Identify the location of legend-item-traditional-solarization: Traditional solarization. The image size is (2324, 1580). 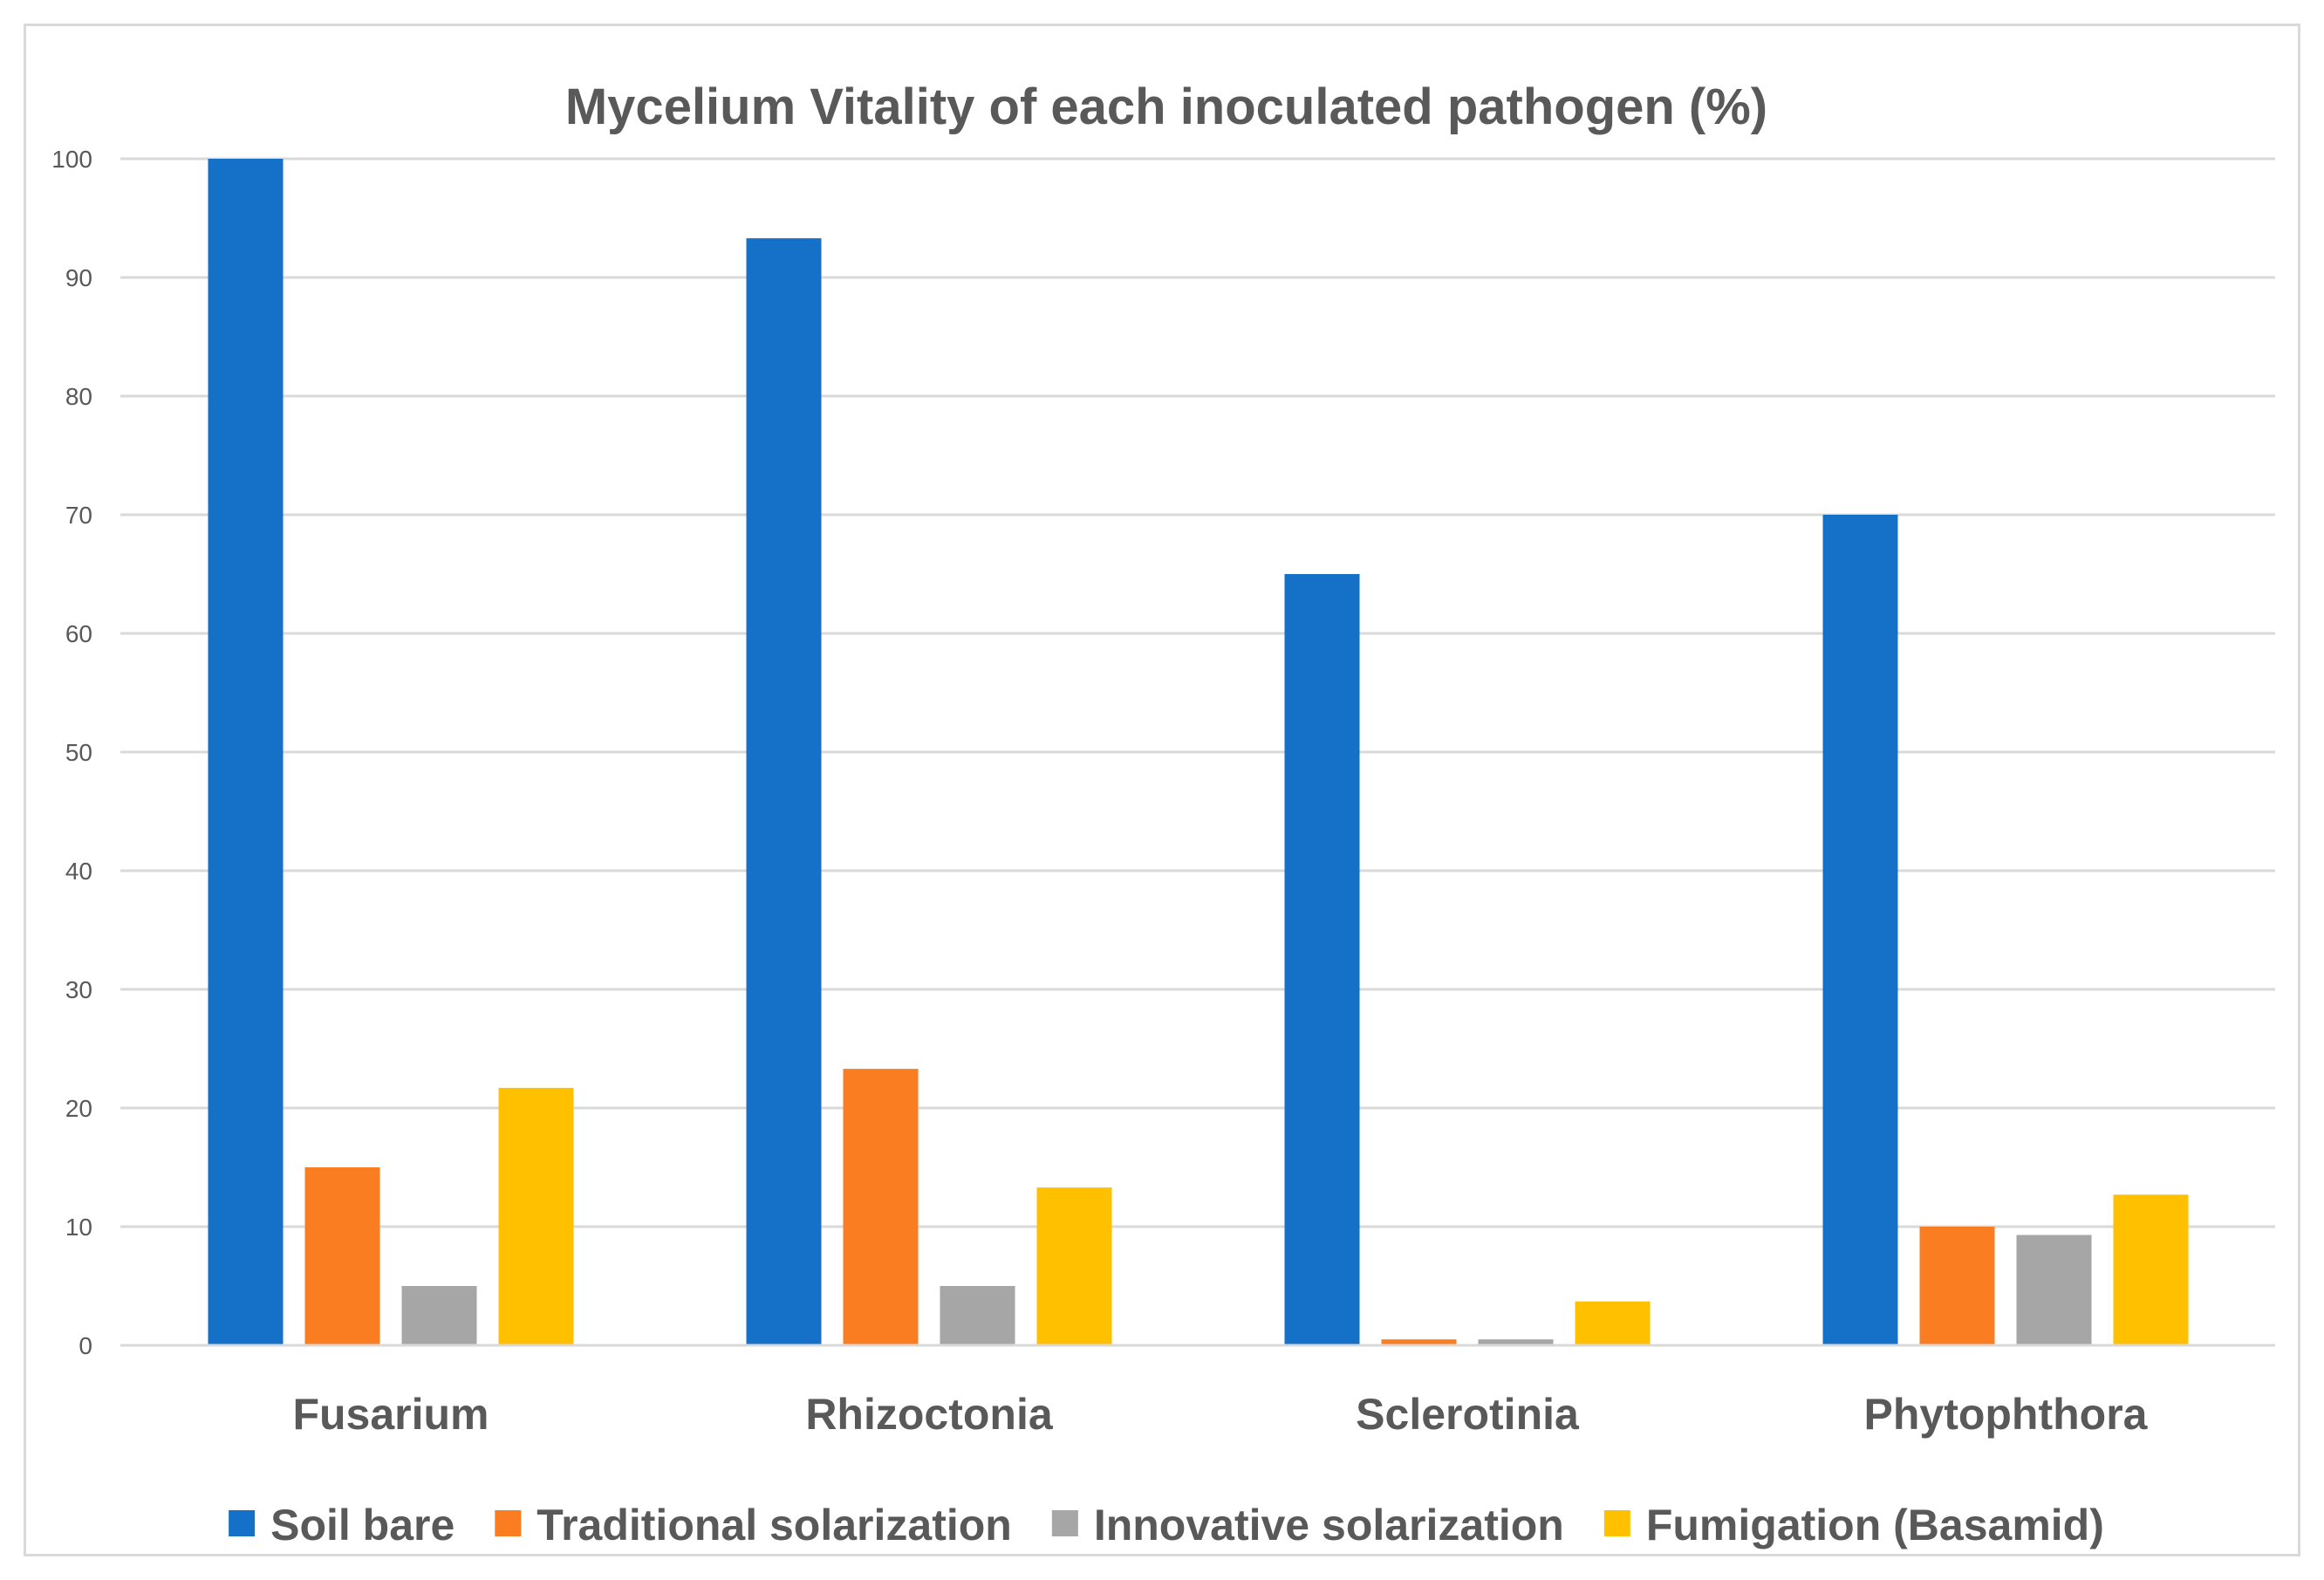
(754, 1525).